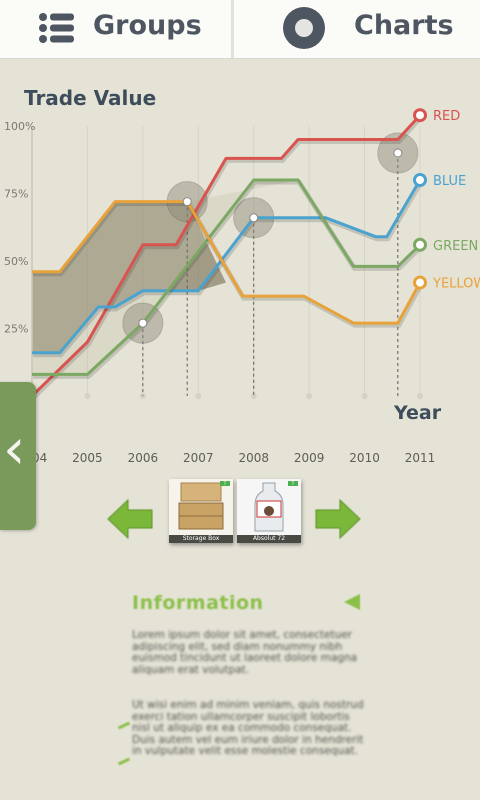 The width and height of the screenshot is (480, 800). Describe the element at coordinates (201, 507) in the screenshot. I see `storage-box-image` at that location.